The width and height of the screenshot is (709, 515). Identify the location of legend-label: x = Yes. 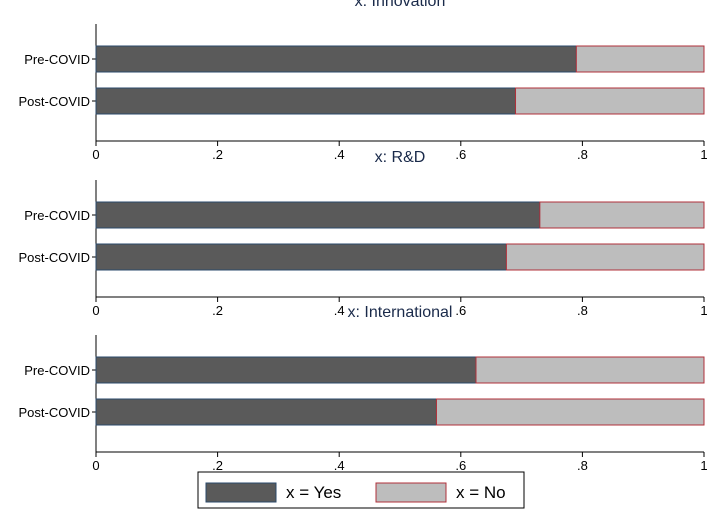
(313, 492).